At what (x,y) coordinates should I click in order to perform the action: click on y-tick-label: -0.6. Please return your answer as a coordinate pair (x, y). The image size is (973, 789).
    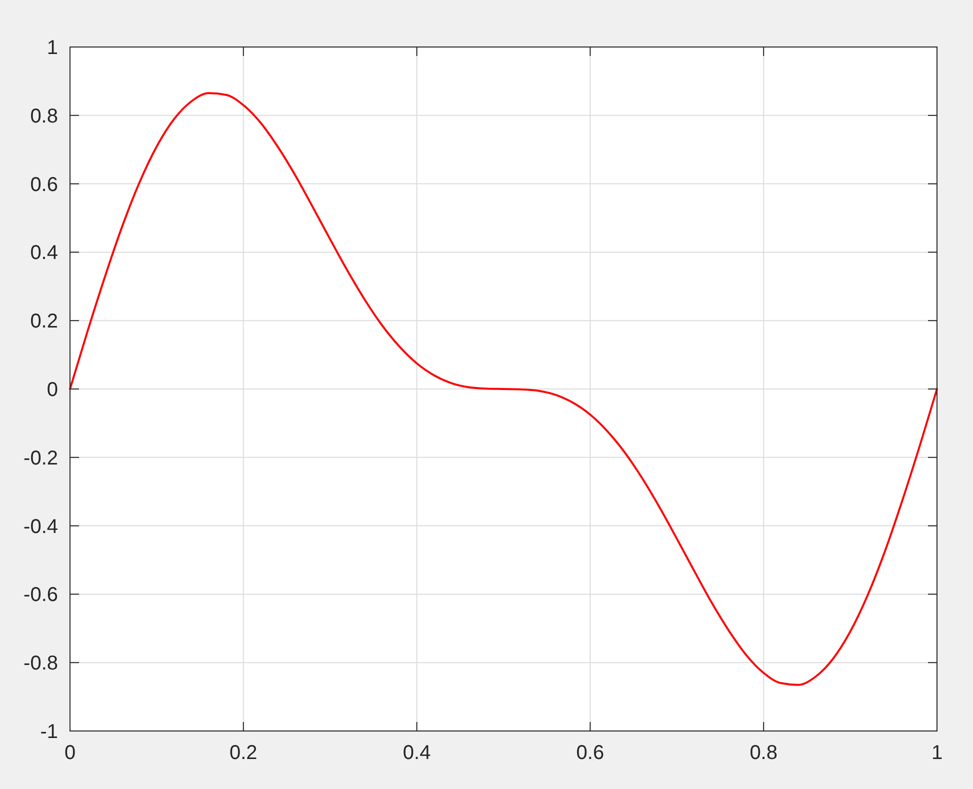
    Looking at the image, I should click on (41, 595).